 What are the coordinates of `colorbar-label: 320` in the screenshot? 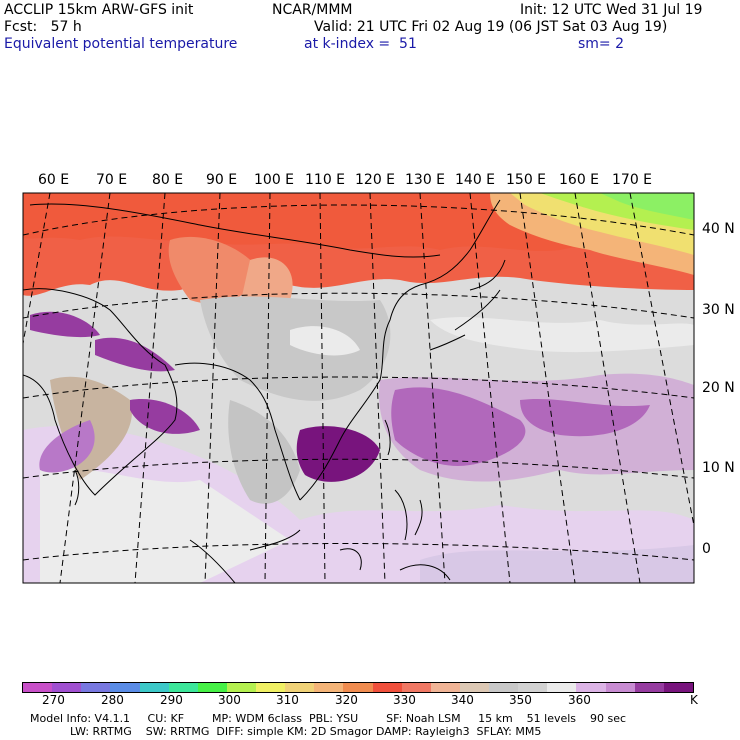 It's located at (346, 700).